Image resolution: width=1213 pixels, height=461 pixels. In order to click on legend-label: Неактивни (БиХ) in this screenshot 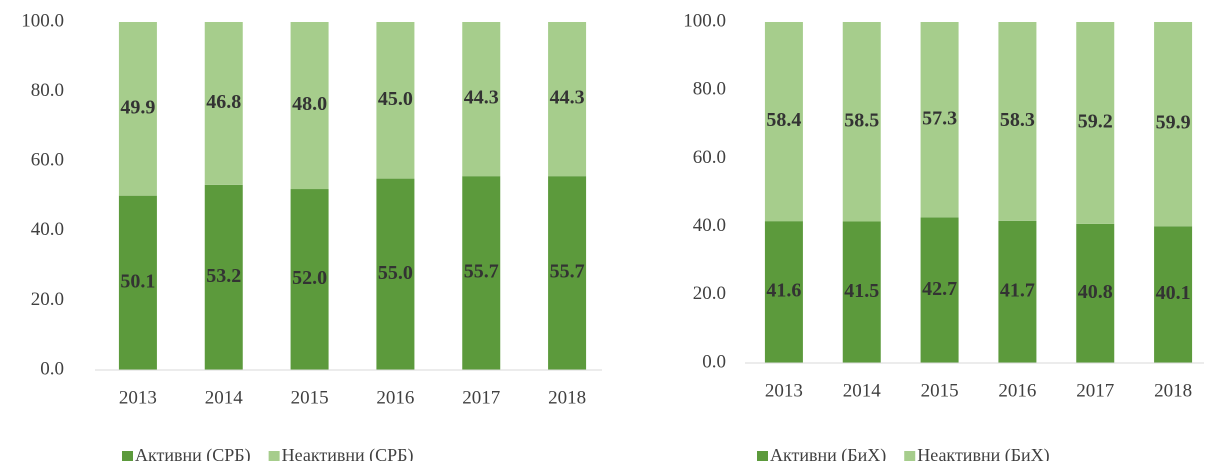, I will do `click(983, 453)`.